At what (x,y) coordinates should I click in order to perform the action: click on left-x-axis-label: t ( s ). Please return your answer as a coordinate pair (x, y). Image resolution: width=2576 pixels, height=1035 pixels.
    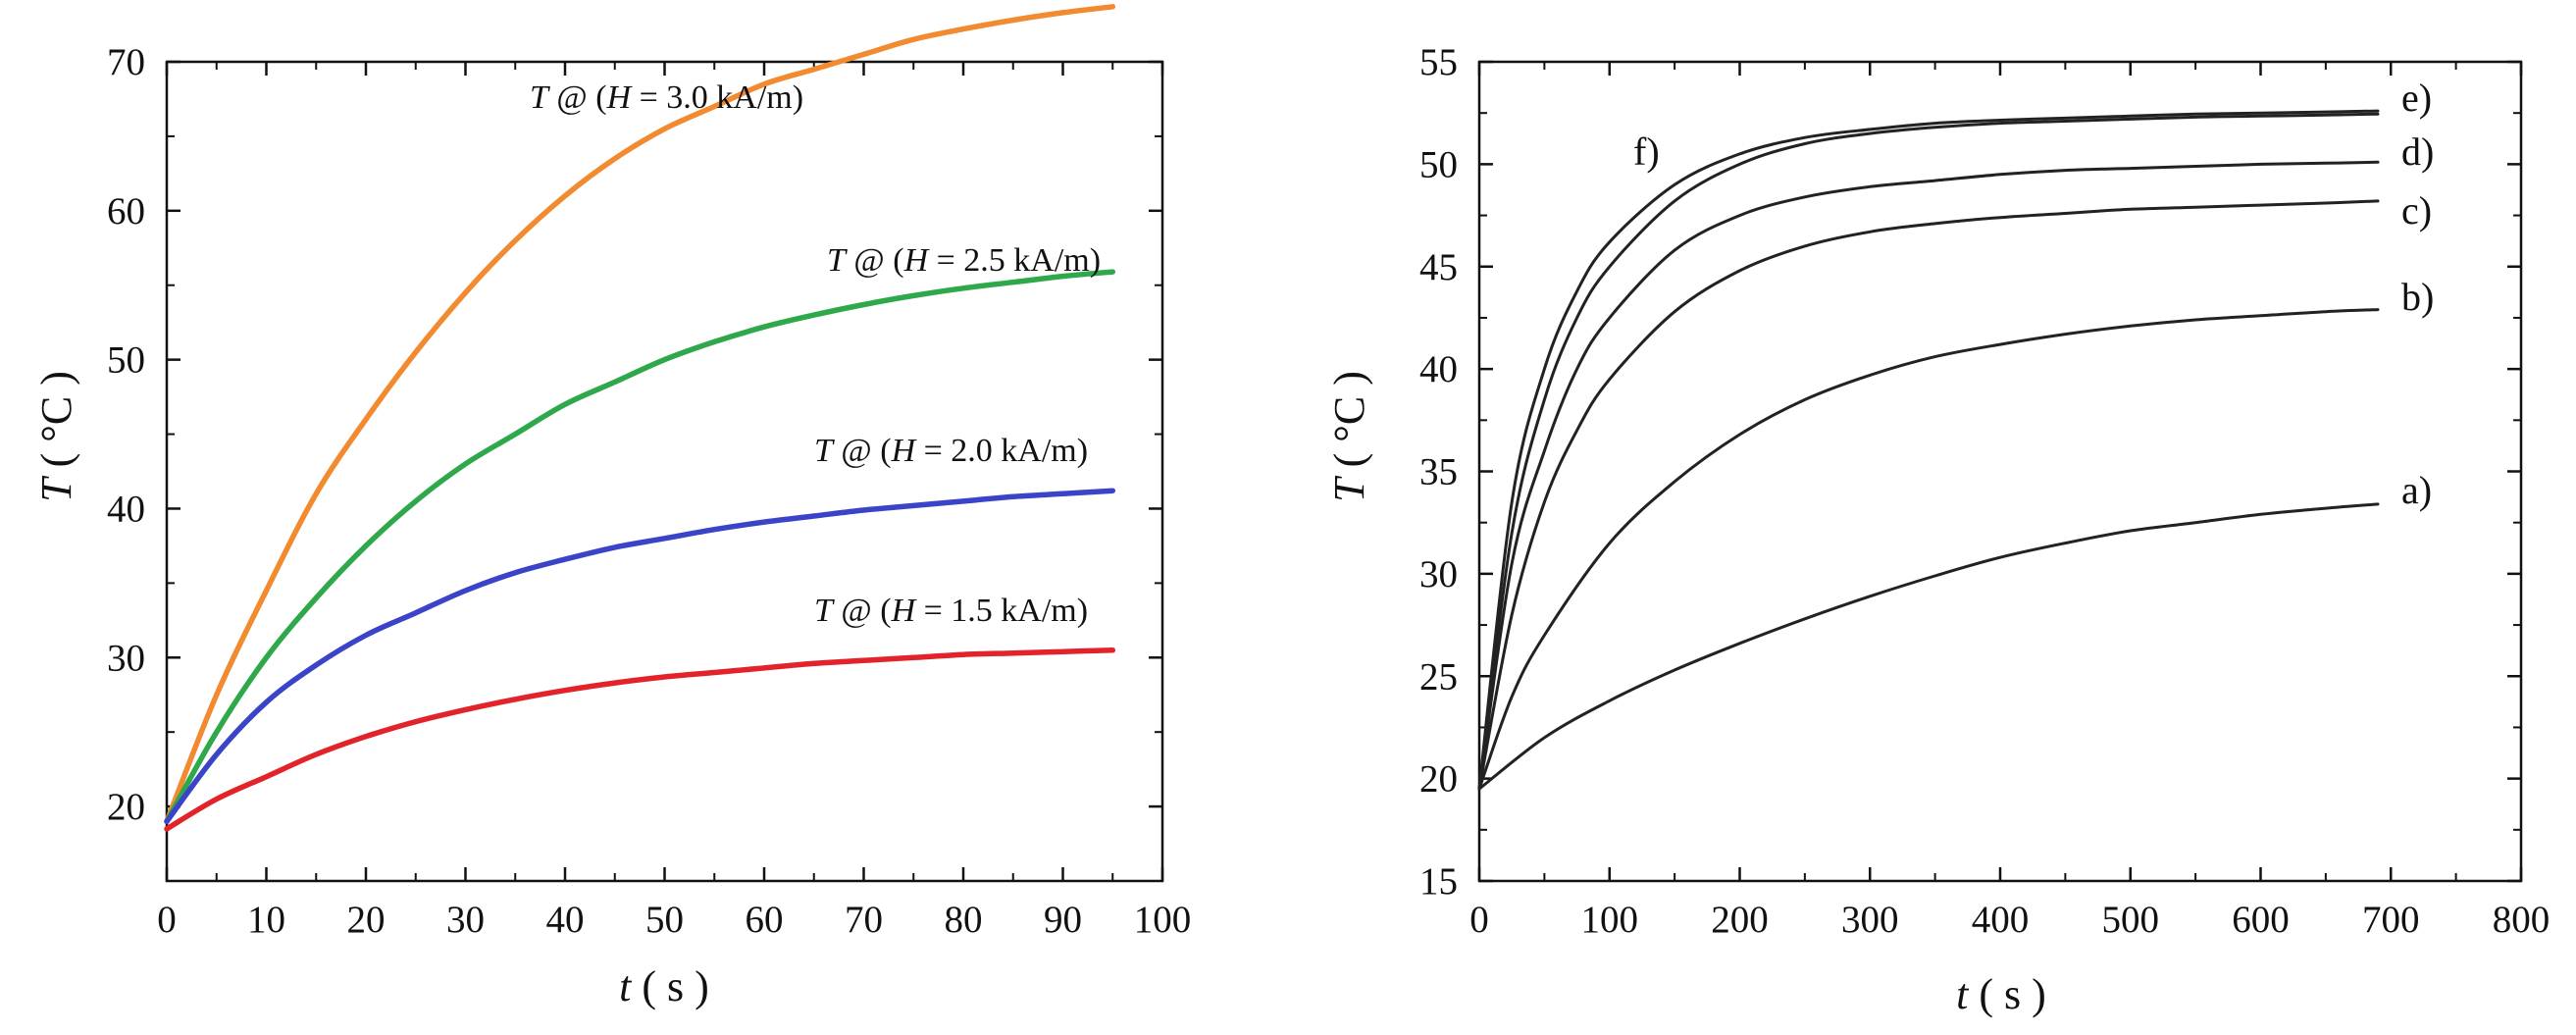
    Looking at the image, I should click on (664, 986).